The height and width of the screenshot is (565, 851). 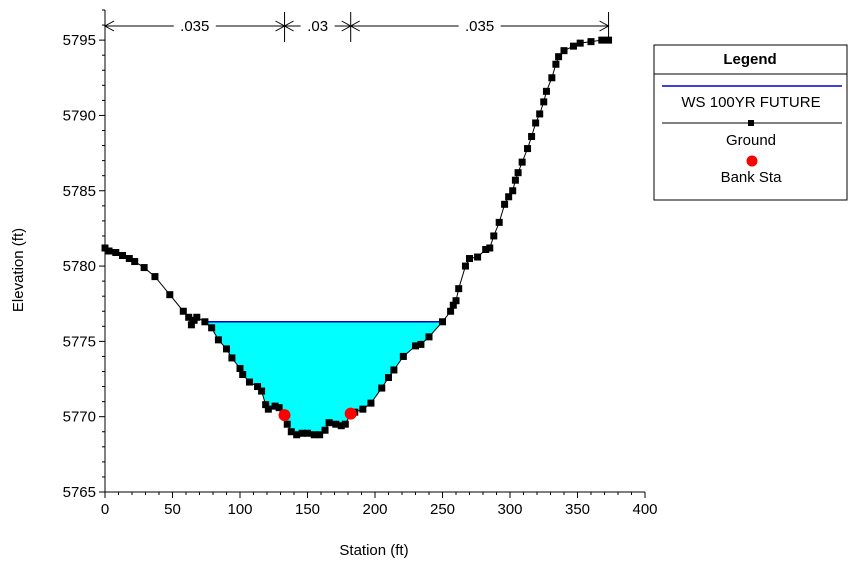 I want to click on legend-title: Legend, so click(x=749, y=59).